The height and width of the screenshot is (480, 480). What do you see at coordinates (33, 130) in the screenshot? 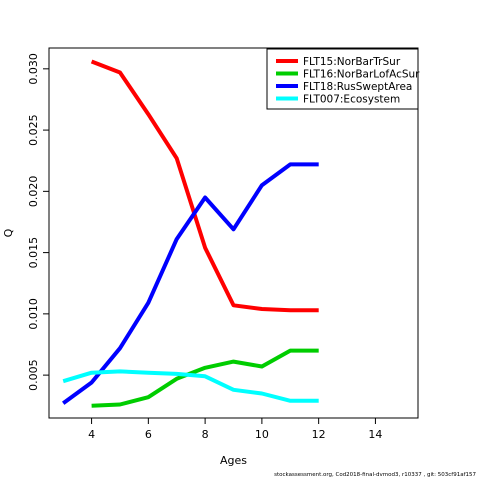
I see `y-tick-label: 0.025` at bounding box center [33, 130].